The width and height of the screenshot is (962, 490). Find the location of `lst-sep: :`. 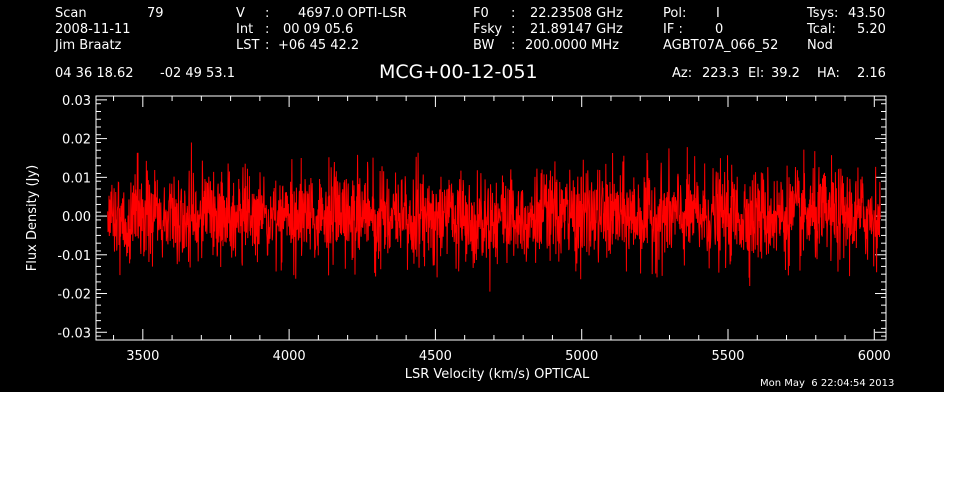

lst-sep: : is located at coordinates (267, 45).